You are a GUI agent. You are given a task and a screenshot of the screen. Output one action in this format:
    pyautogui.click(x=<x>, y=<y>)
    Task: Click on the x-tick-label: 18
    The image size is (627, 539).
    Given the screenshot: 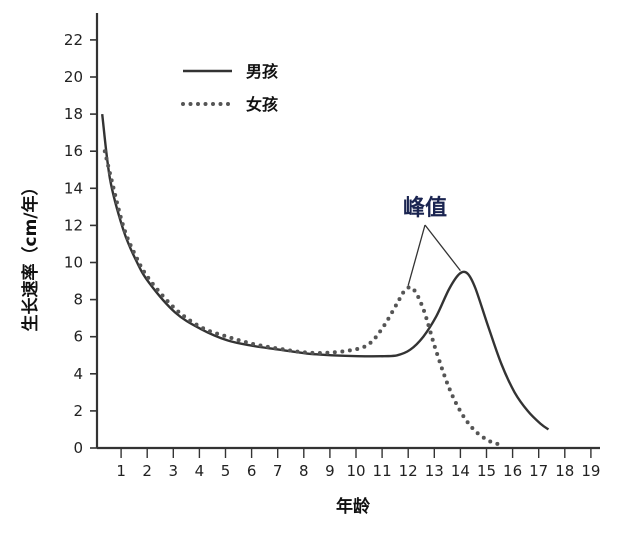 What is the action you would take?
    pyautogui.click(x=564, y=471)
    